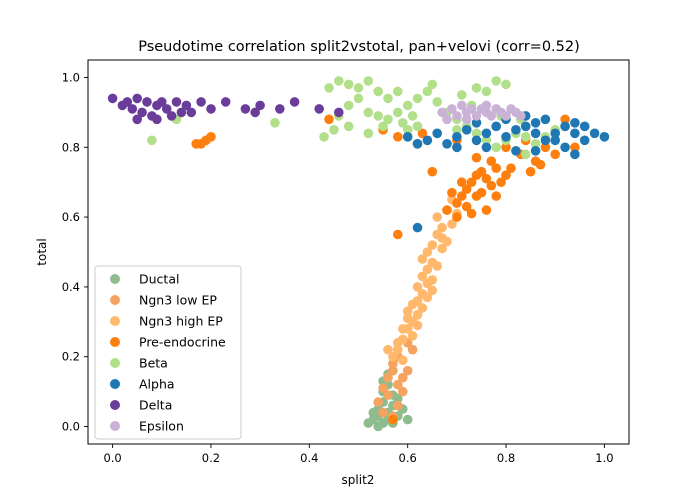 Image resolution: width=700 pixels, height=504 pixels. Describe the element at coordinates (153, 363) in the screenshot. I see `legend-label: Beta` at that location.